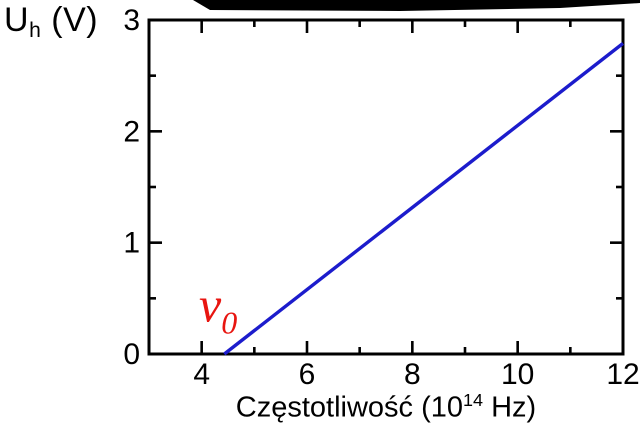 Image resolution: width=640 pixels, height=427 pixels. What do you see at coordinates (131, 243) in the screenshot?
I see `y-tick-label-1: 1` at bounding box center [131, 243].